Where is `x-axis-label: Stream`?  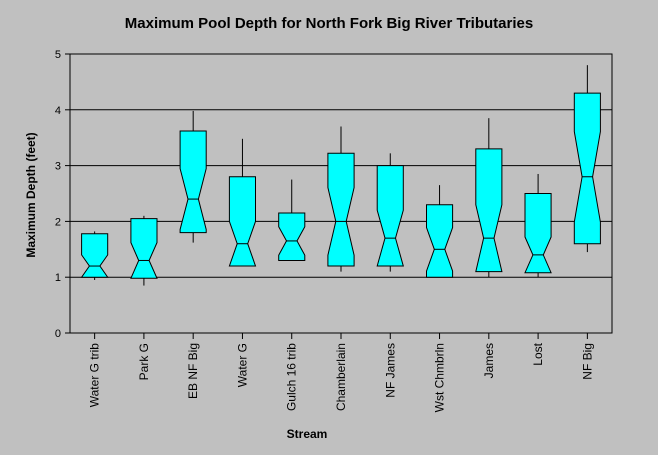
x-axis-label: Stream is located at coordinates (307, 434).